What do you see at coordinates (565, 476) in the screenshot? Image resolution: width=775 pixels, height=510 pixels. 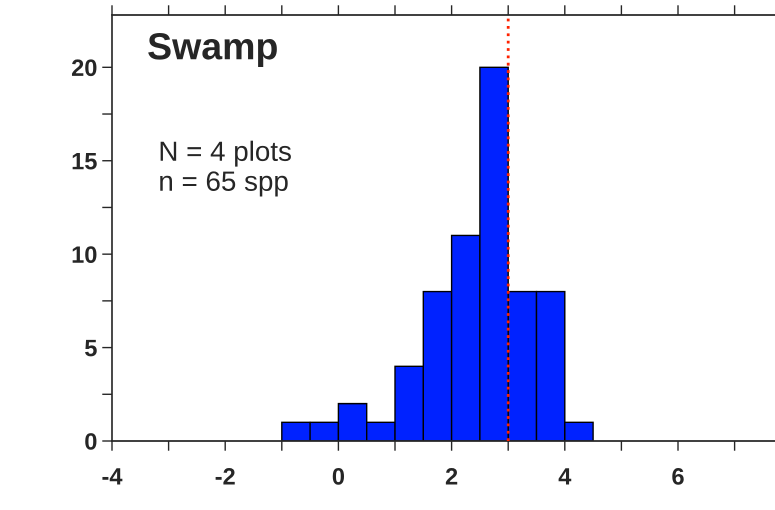 I see `x-tick-label: 4` at bounding box center [565, 476].